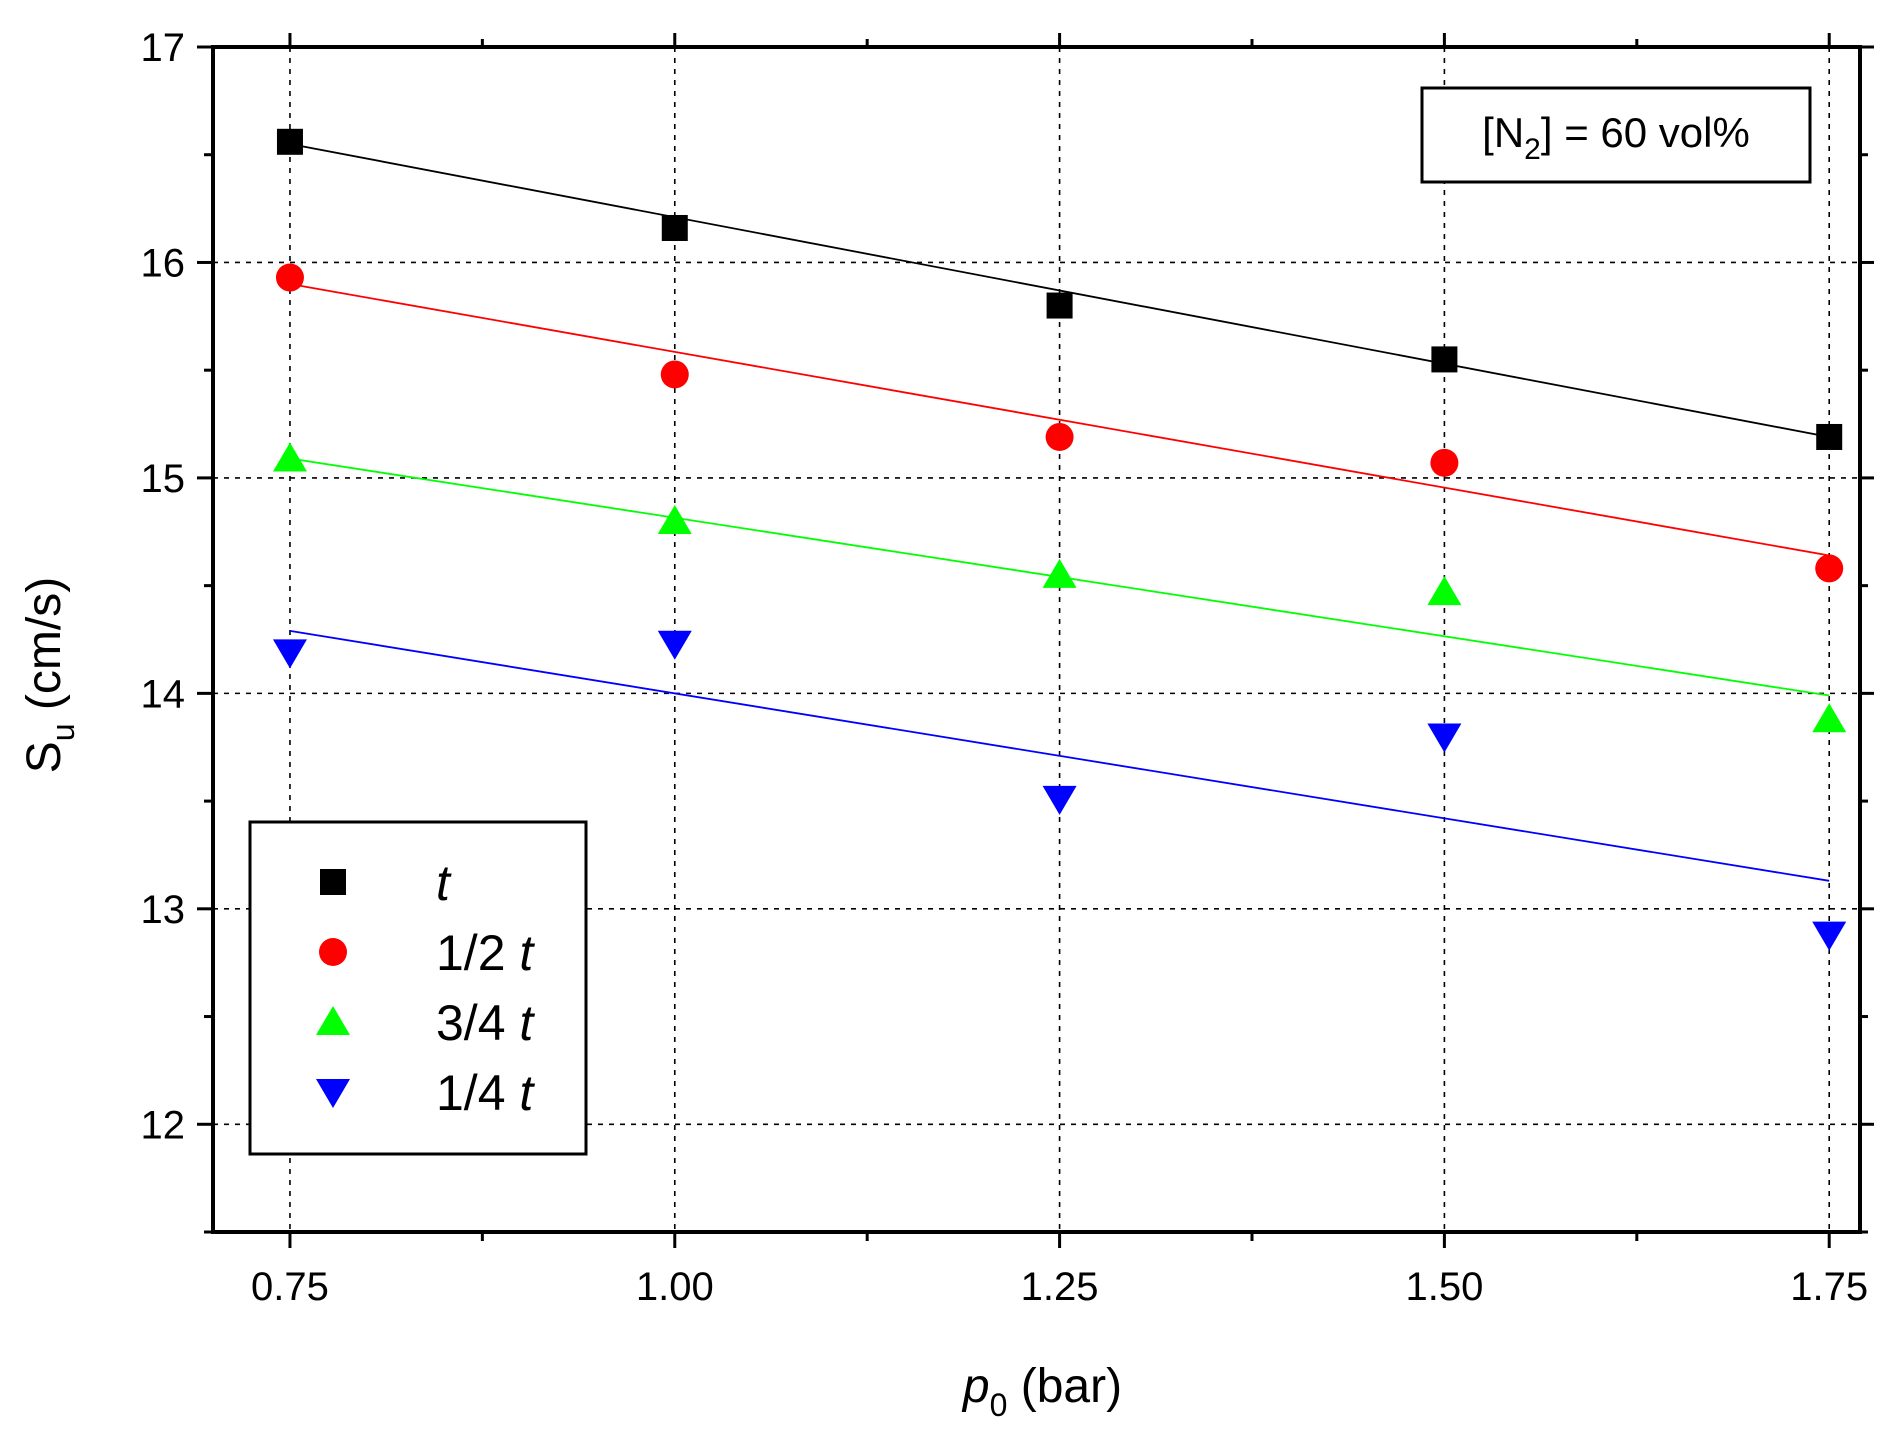  Describe the element at coordinates (1444, 1287) in the screenshot. I see `x-tick-label-3: 1.50` at that location.